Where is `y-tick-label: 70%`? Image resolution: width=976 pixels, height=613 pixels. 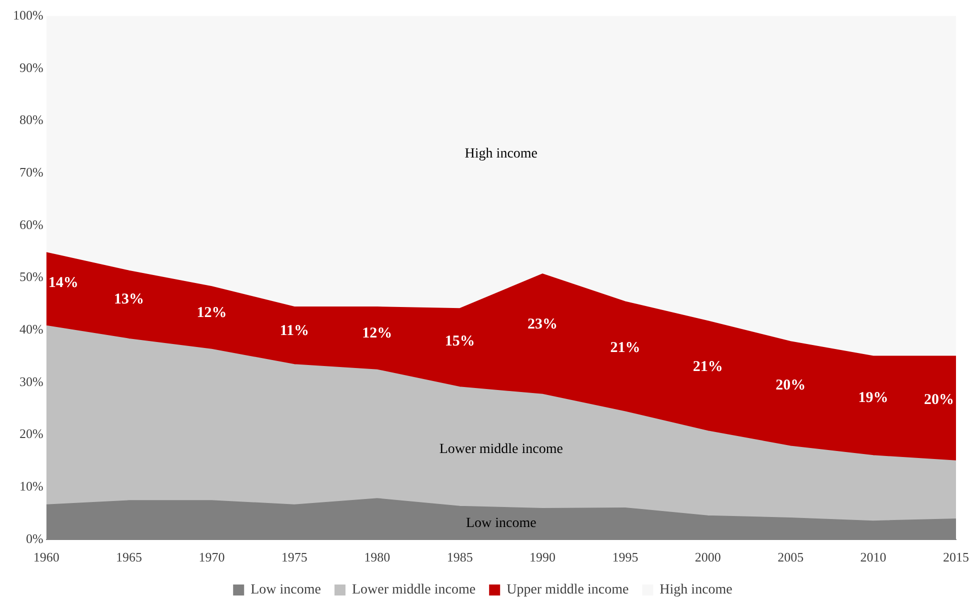
y-tick-label: 70% is located at coordinates (31, 172).